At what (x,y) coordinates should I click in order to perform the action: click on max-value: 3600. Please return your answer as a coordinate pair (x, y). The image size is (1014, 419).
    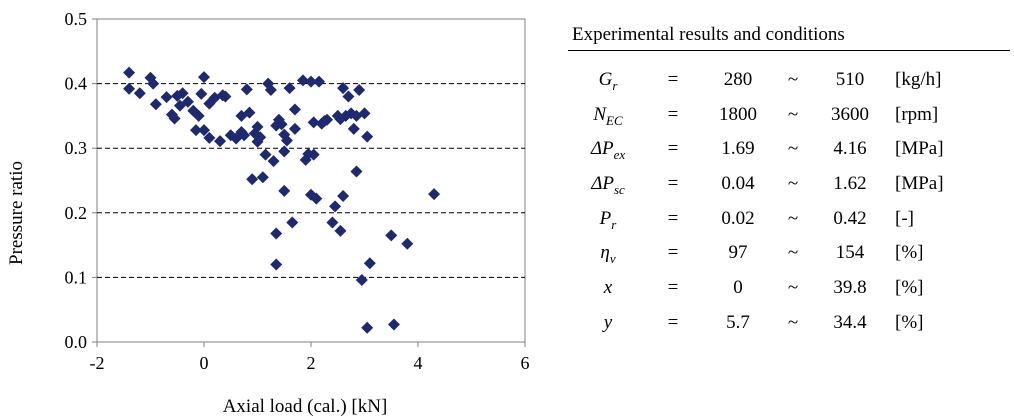
    Looking at the image, I should click on (850, 114).